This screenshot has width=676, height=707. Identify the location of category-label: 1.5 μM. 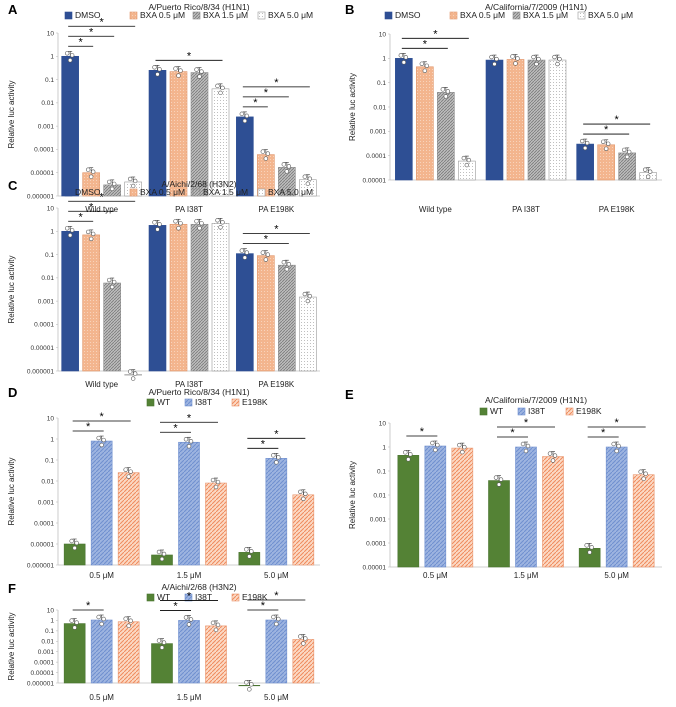
(189, 697).